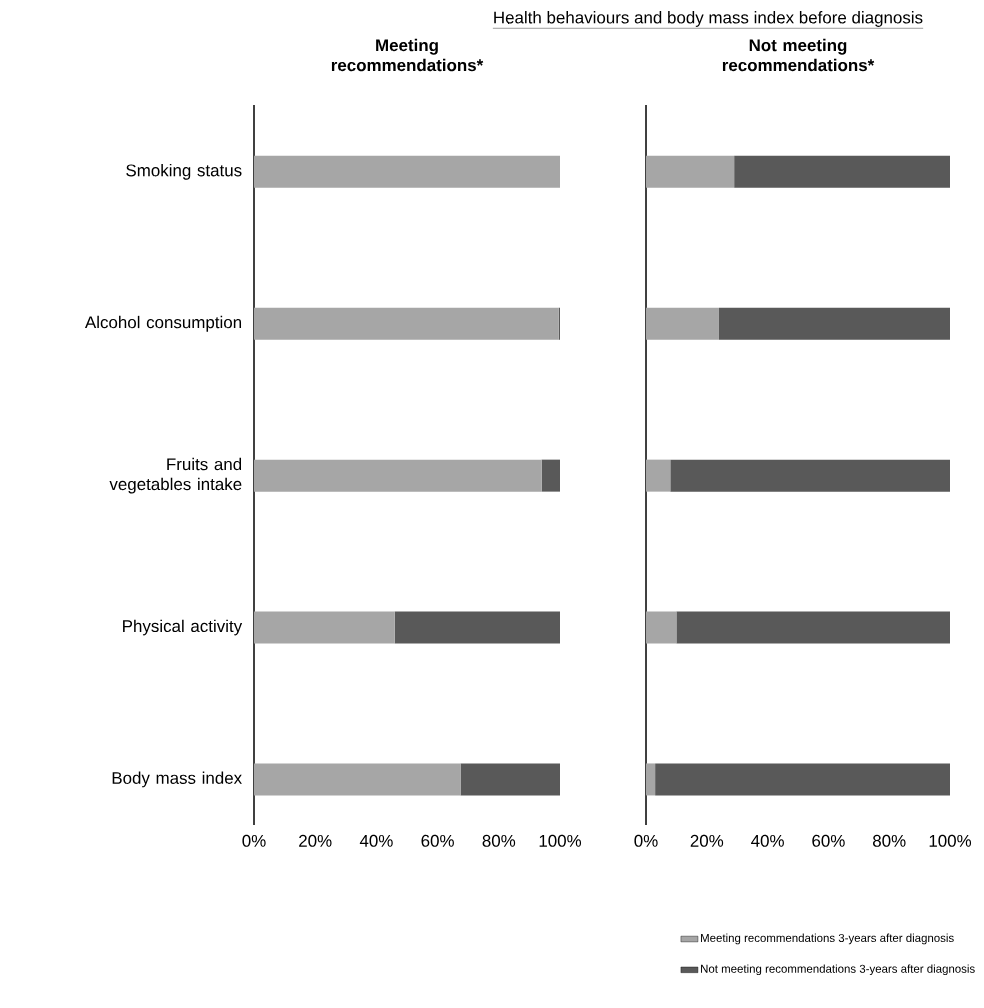 The height and width of the screenshot is (1008, 984). Describe the element at coordinates (798, 55) in the screenshot. I see `chart-title: Not meeting recommendations*` at that location.